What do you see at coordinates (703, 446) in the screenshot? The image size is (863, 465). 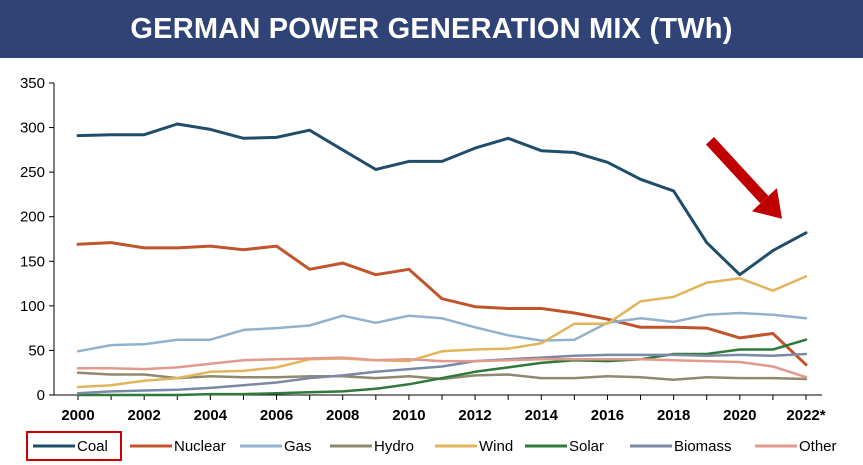 I see `legend-label-biomass: Biomass` at bounding box center [703, 446].